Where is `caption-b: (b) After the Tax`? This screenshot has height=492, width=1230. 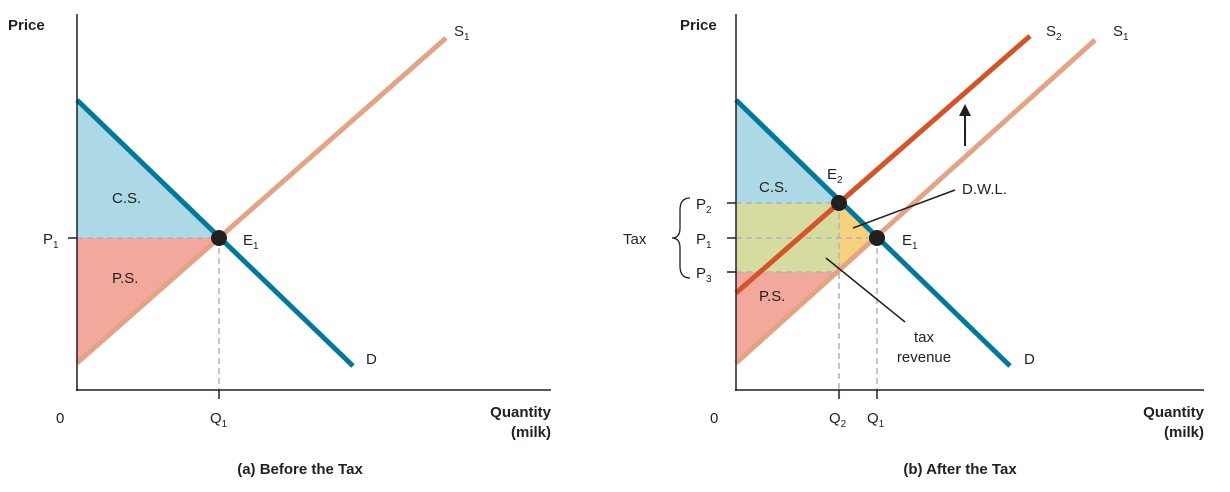
caption-b: (b) After the Tax is located at coordinates (960, 469).